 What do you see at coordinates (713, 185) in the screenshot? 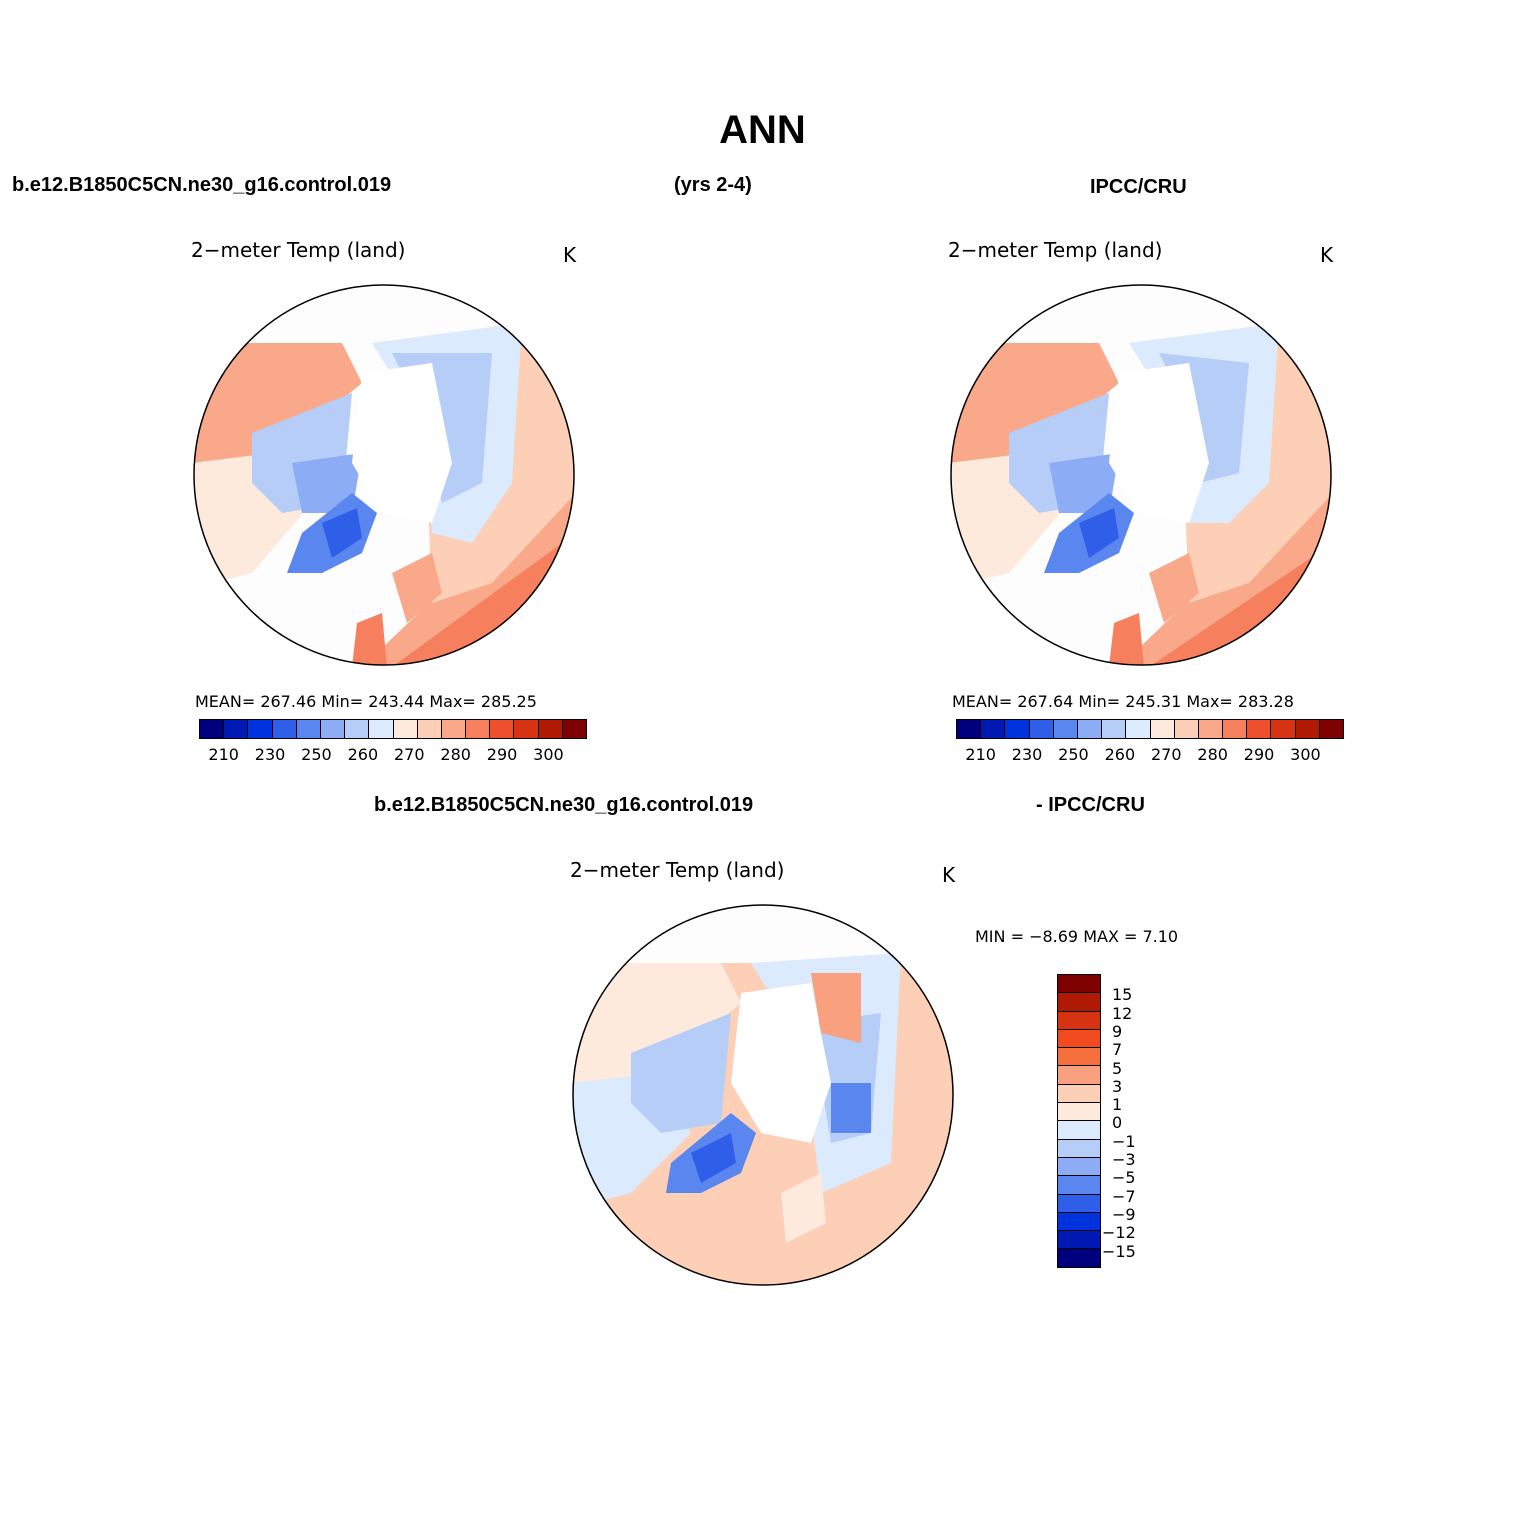
I see `years-label: (yrs 2-4)` at bounding box center [713, 185].